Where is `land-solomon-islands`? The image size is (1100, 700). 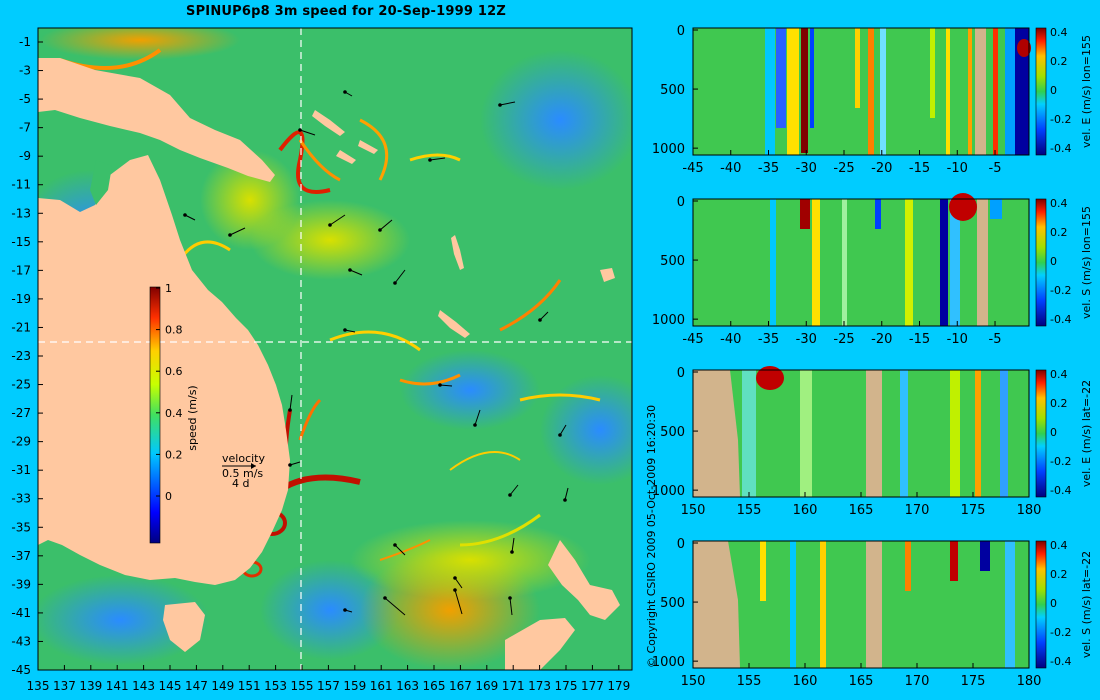 land-solomon-islands is located at coordinates (345, 137).